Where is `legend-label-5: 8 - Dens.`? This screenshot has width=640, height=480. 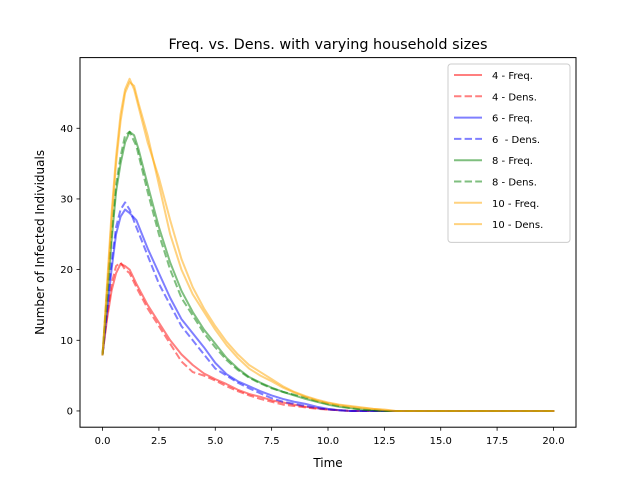 legend-label-5: 8 - Dens. is located at coordinates (514, 183).